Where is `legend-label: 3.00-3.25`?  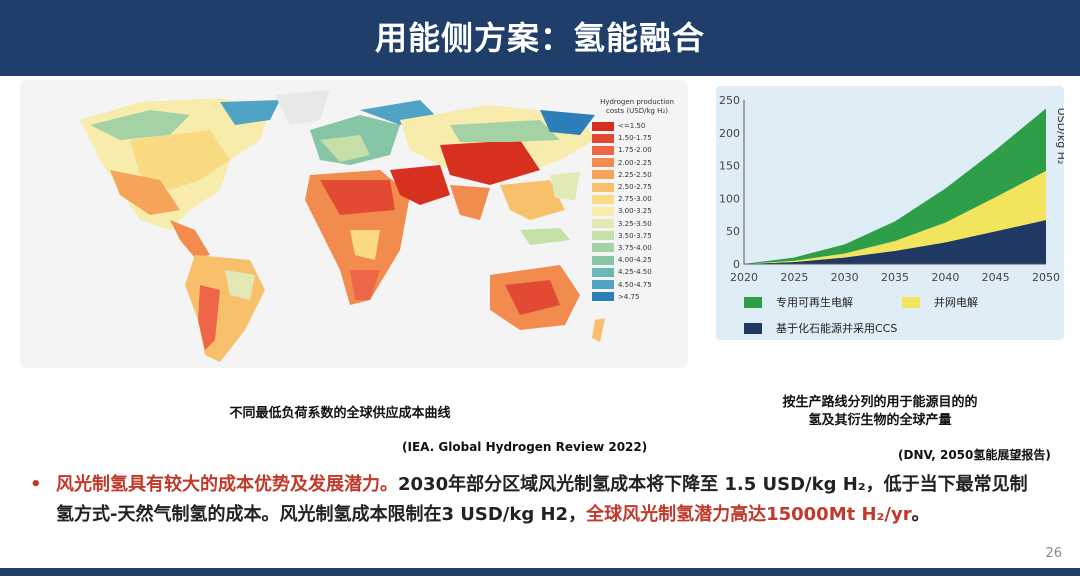
legend-label: 3.00-3.25 is located at coordinates (635, 211).